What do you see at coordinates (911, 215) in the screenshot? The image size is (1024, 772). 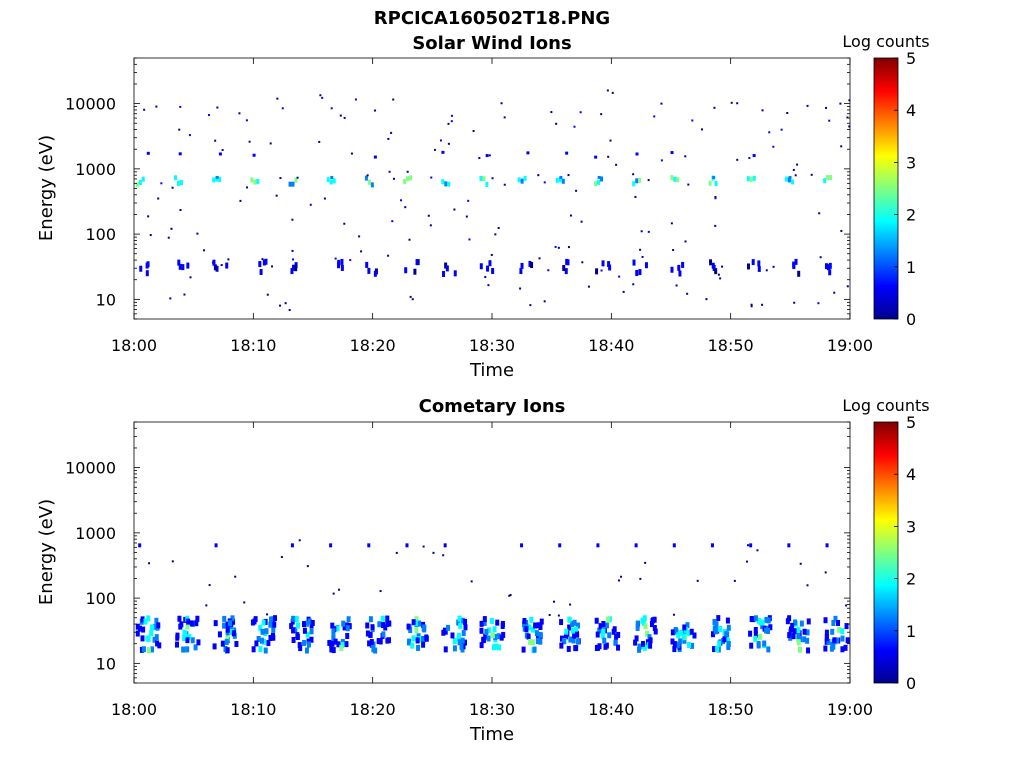 I see `colorbar-tick-label: 2` at bounding box center [911, 215].